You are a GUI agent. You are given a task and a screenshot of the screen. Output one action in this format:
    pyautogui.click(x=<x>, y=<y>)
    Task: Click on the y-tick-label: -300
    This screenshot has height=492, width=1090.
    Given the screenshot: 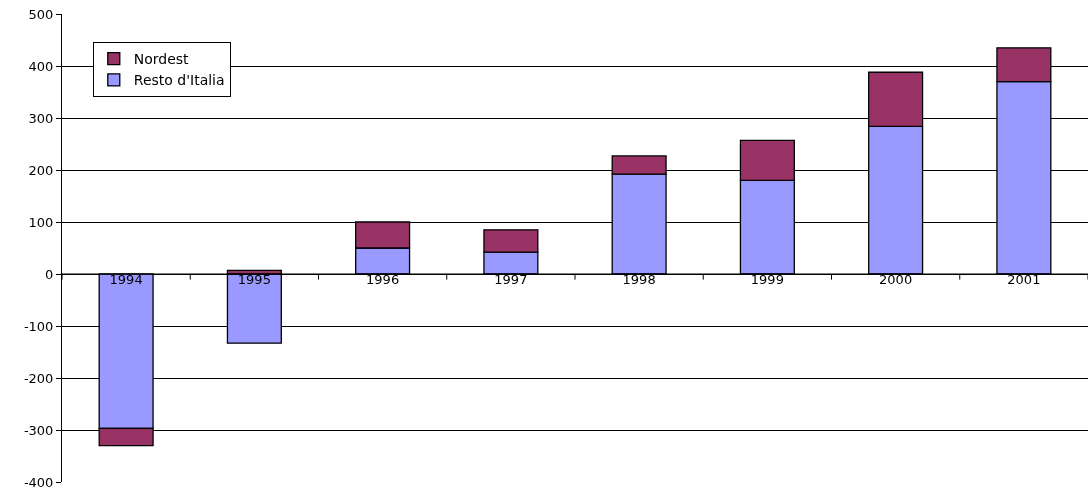 What is the action you would take?
    pyautogui.click(x=38, y=430)
    